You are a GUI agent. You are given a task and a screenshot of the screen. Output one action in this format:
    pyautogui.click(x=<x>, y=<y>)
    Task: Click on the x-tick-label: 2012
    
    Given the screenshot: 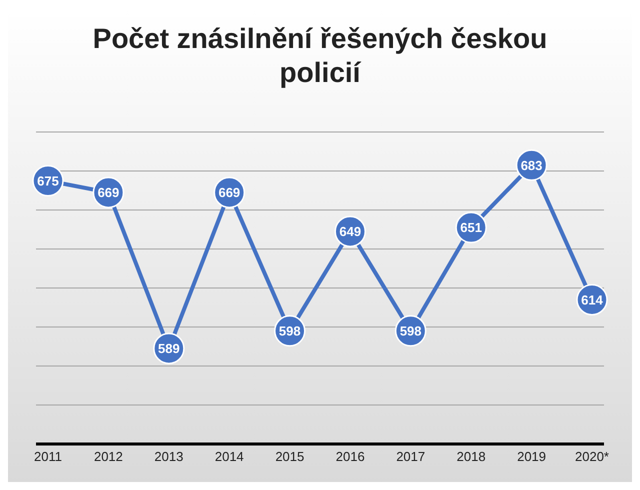 What is the action you would take?
    pyautogui.click(x=108, y=456)
    